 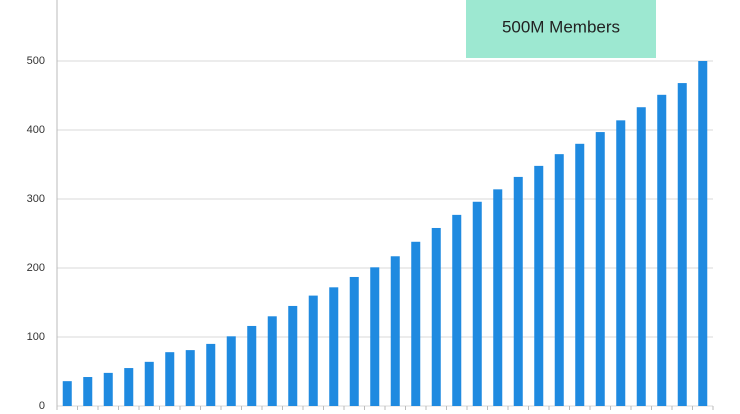 What do you see at coordinates (36, 337) in the screenshot?
I see `y-tick-label: 100` at bounding box center [36, 337].